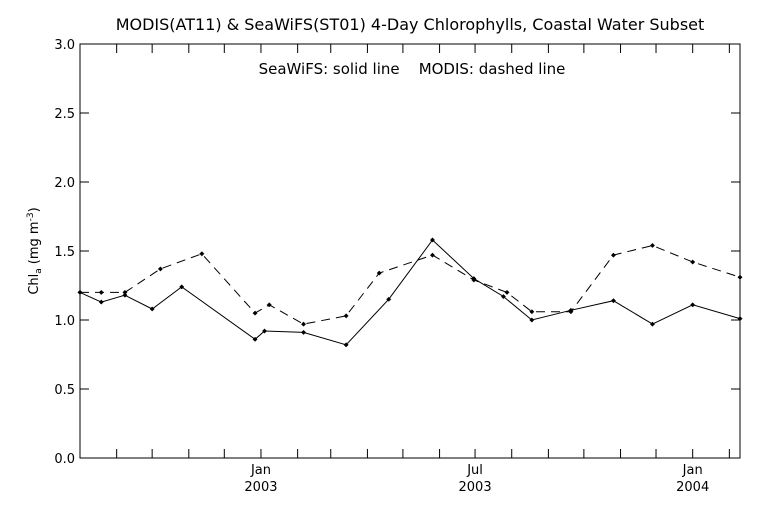 This screenshot has height=517, width=768. What do you see at coordinates (34, 284) in the screenshot?
I see `y-axis-label-main: Chl` at bounding box center [34, 284].